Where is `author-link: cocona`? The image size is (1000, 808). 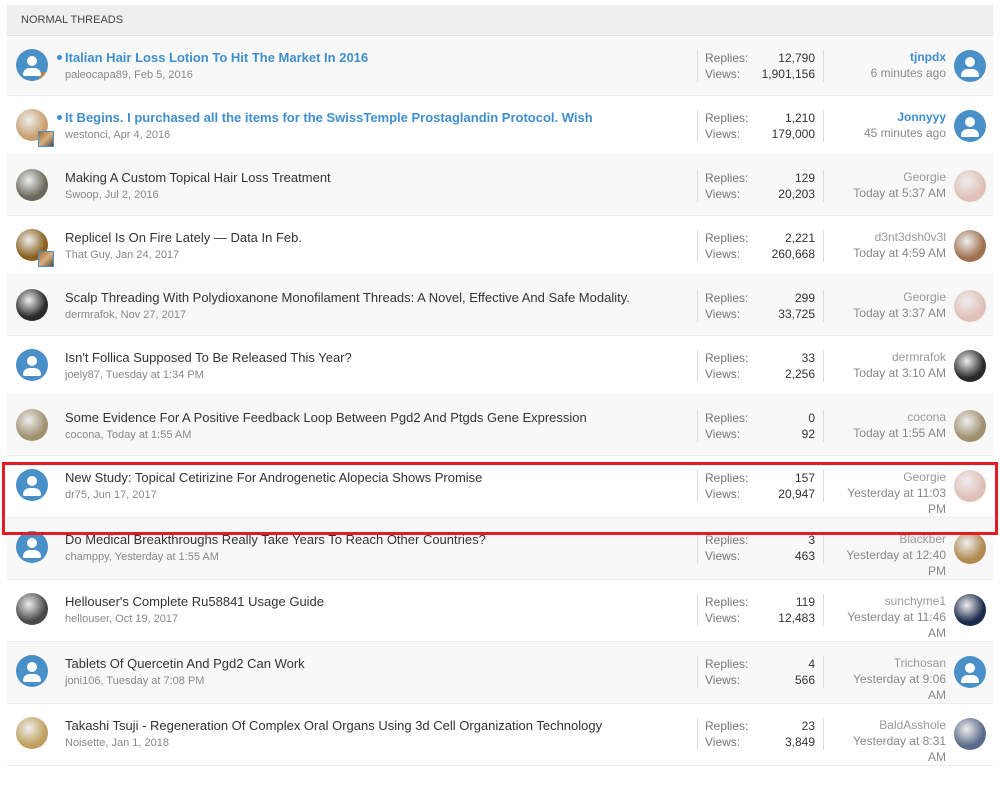 author-link: cocona is located at coordinates (83, 435).